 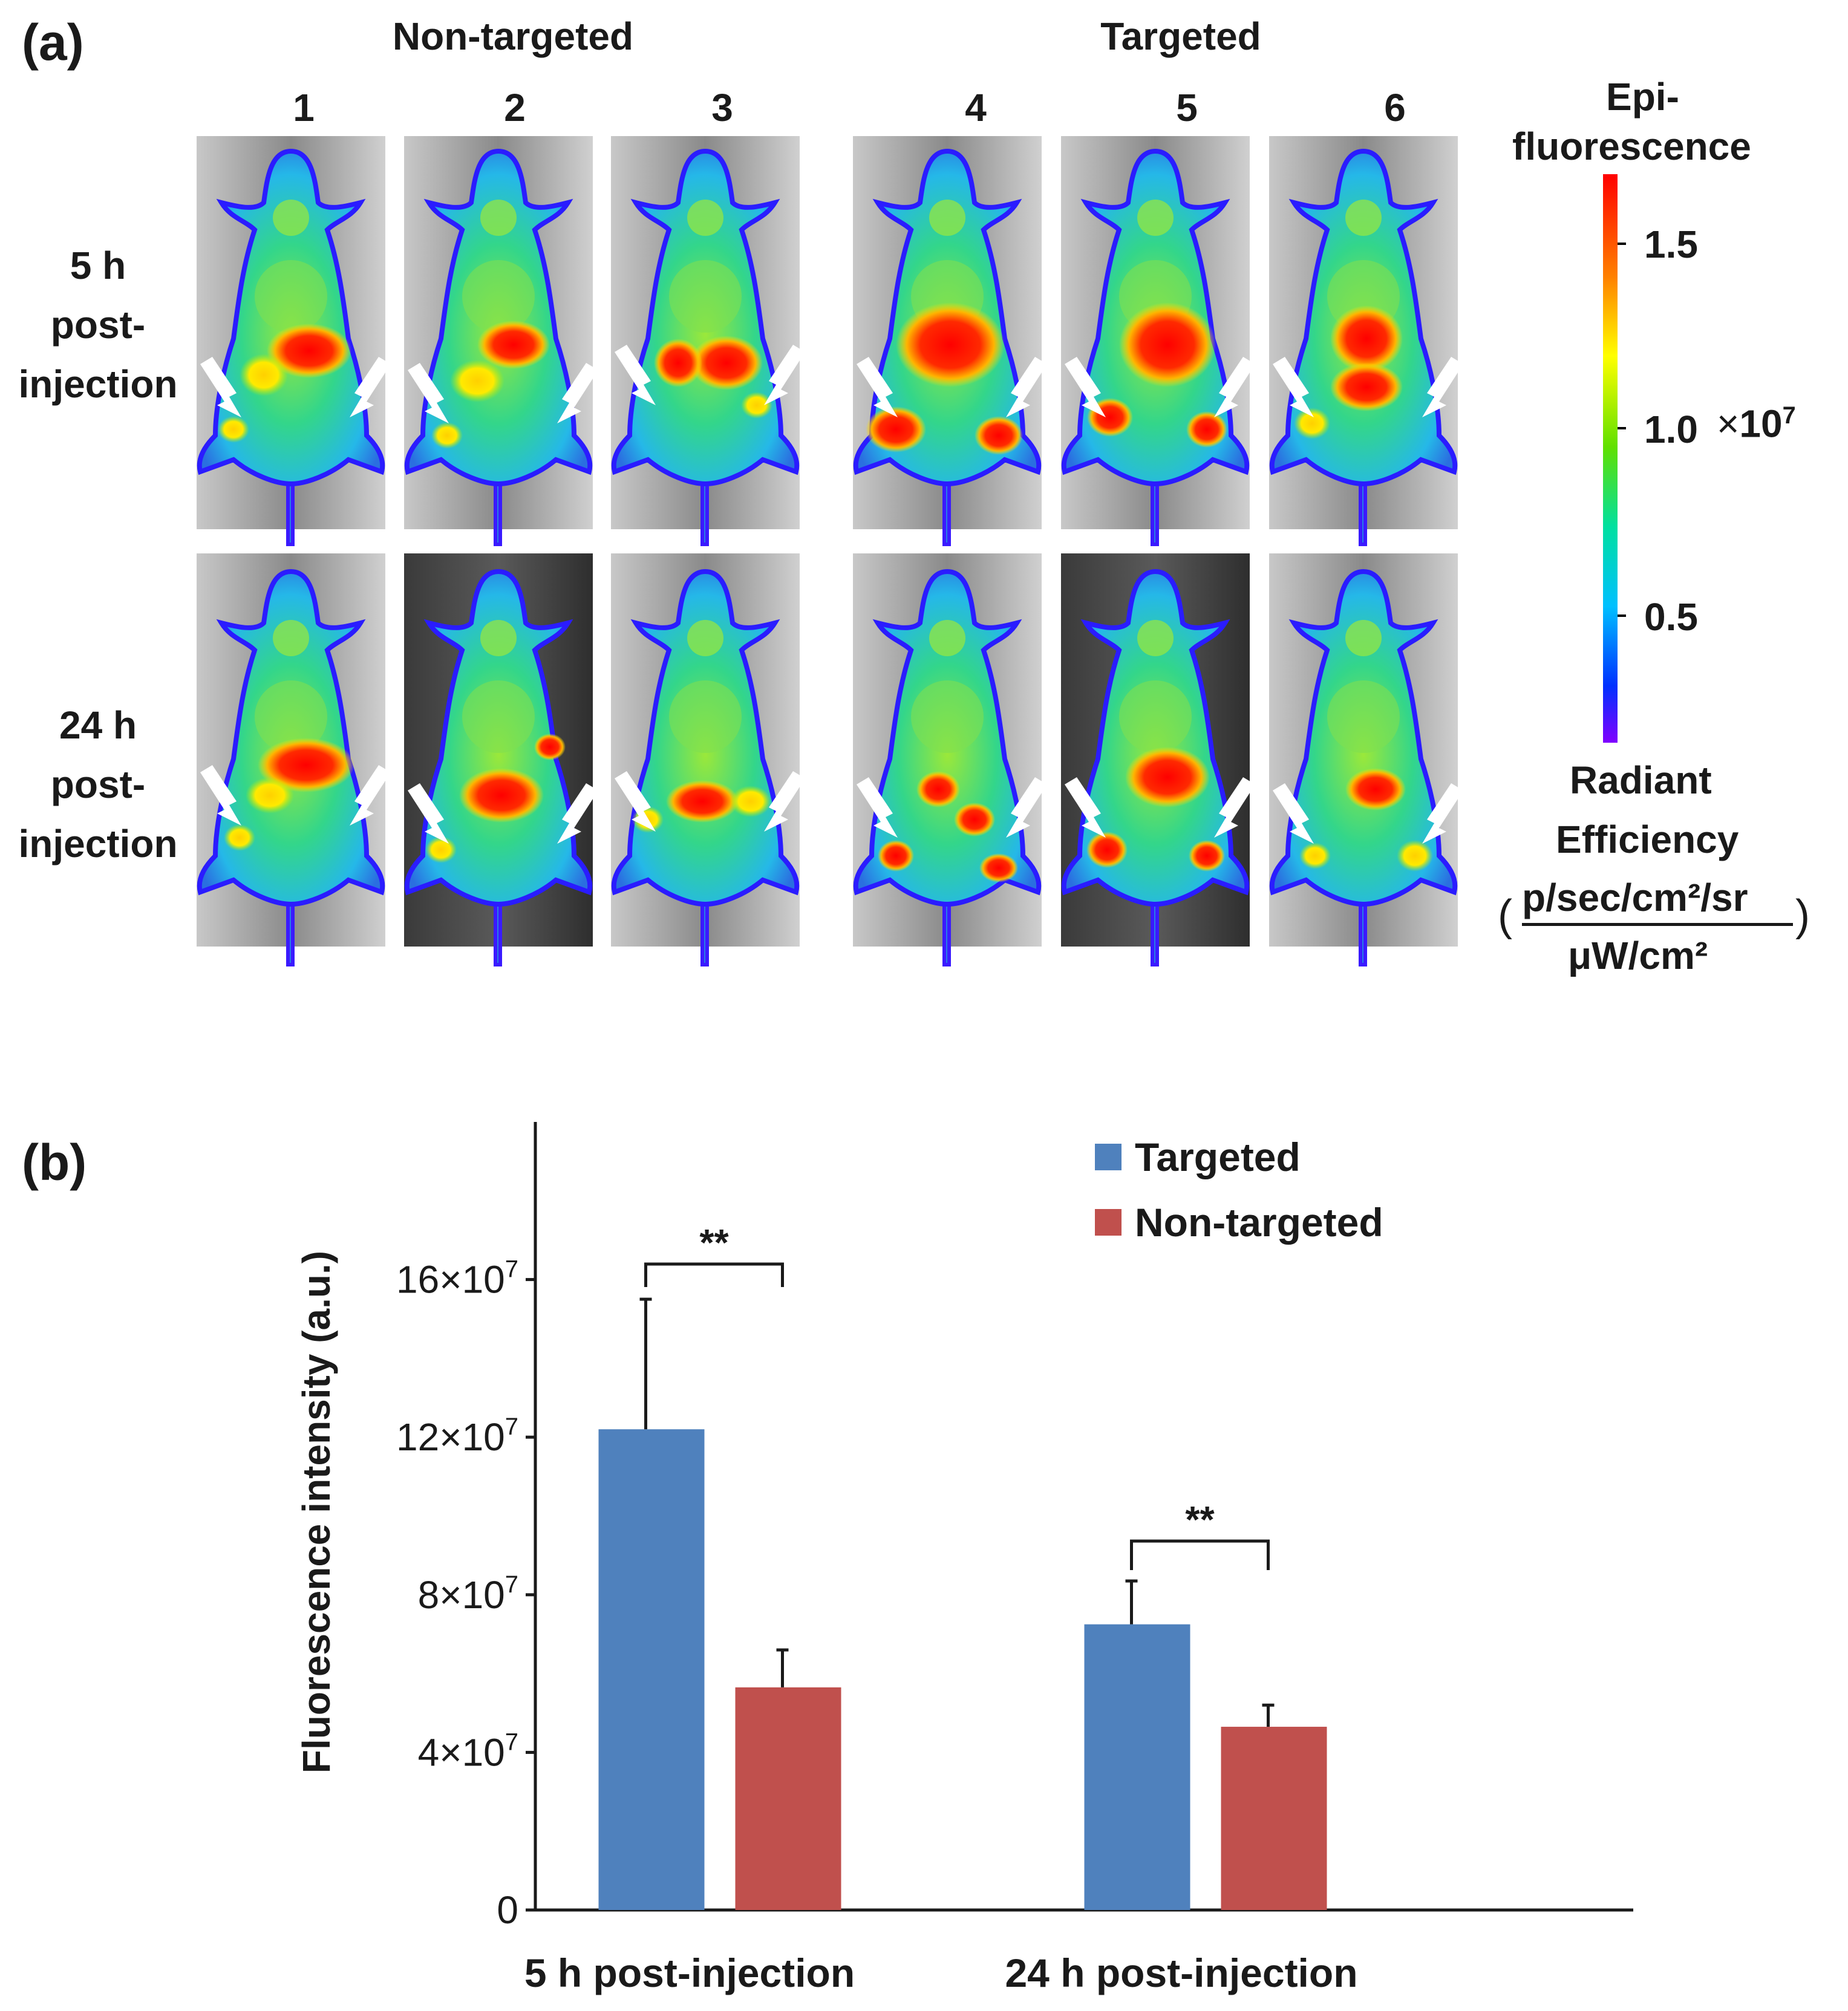 What do you see at coordinates (714, 1243) in the screenshot?
I see `significance-label-1: **` at bounding box center [714, 1243].